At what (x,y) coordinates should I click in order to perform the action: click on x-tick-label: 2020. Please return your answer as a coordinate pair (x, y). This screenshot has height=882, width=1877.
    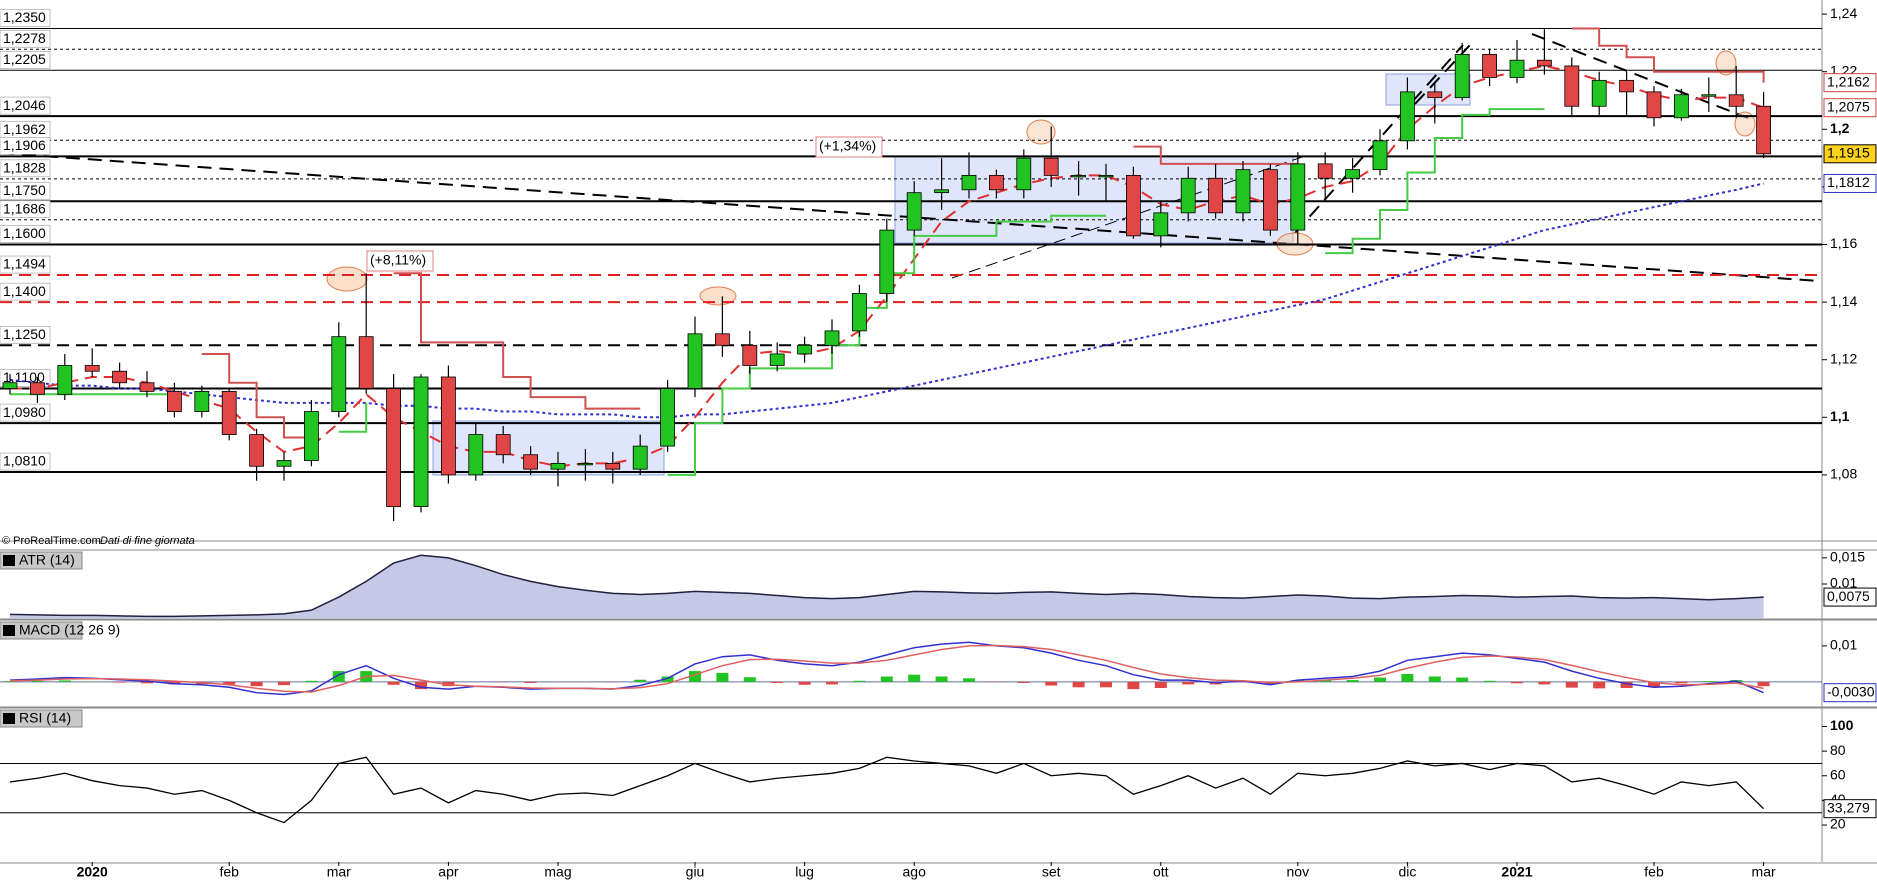
    Looking at the image, I should click on (92, 872).